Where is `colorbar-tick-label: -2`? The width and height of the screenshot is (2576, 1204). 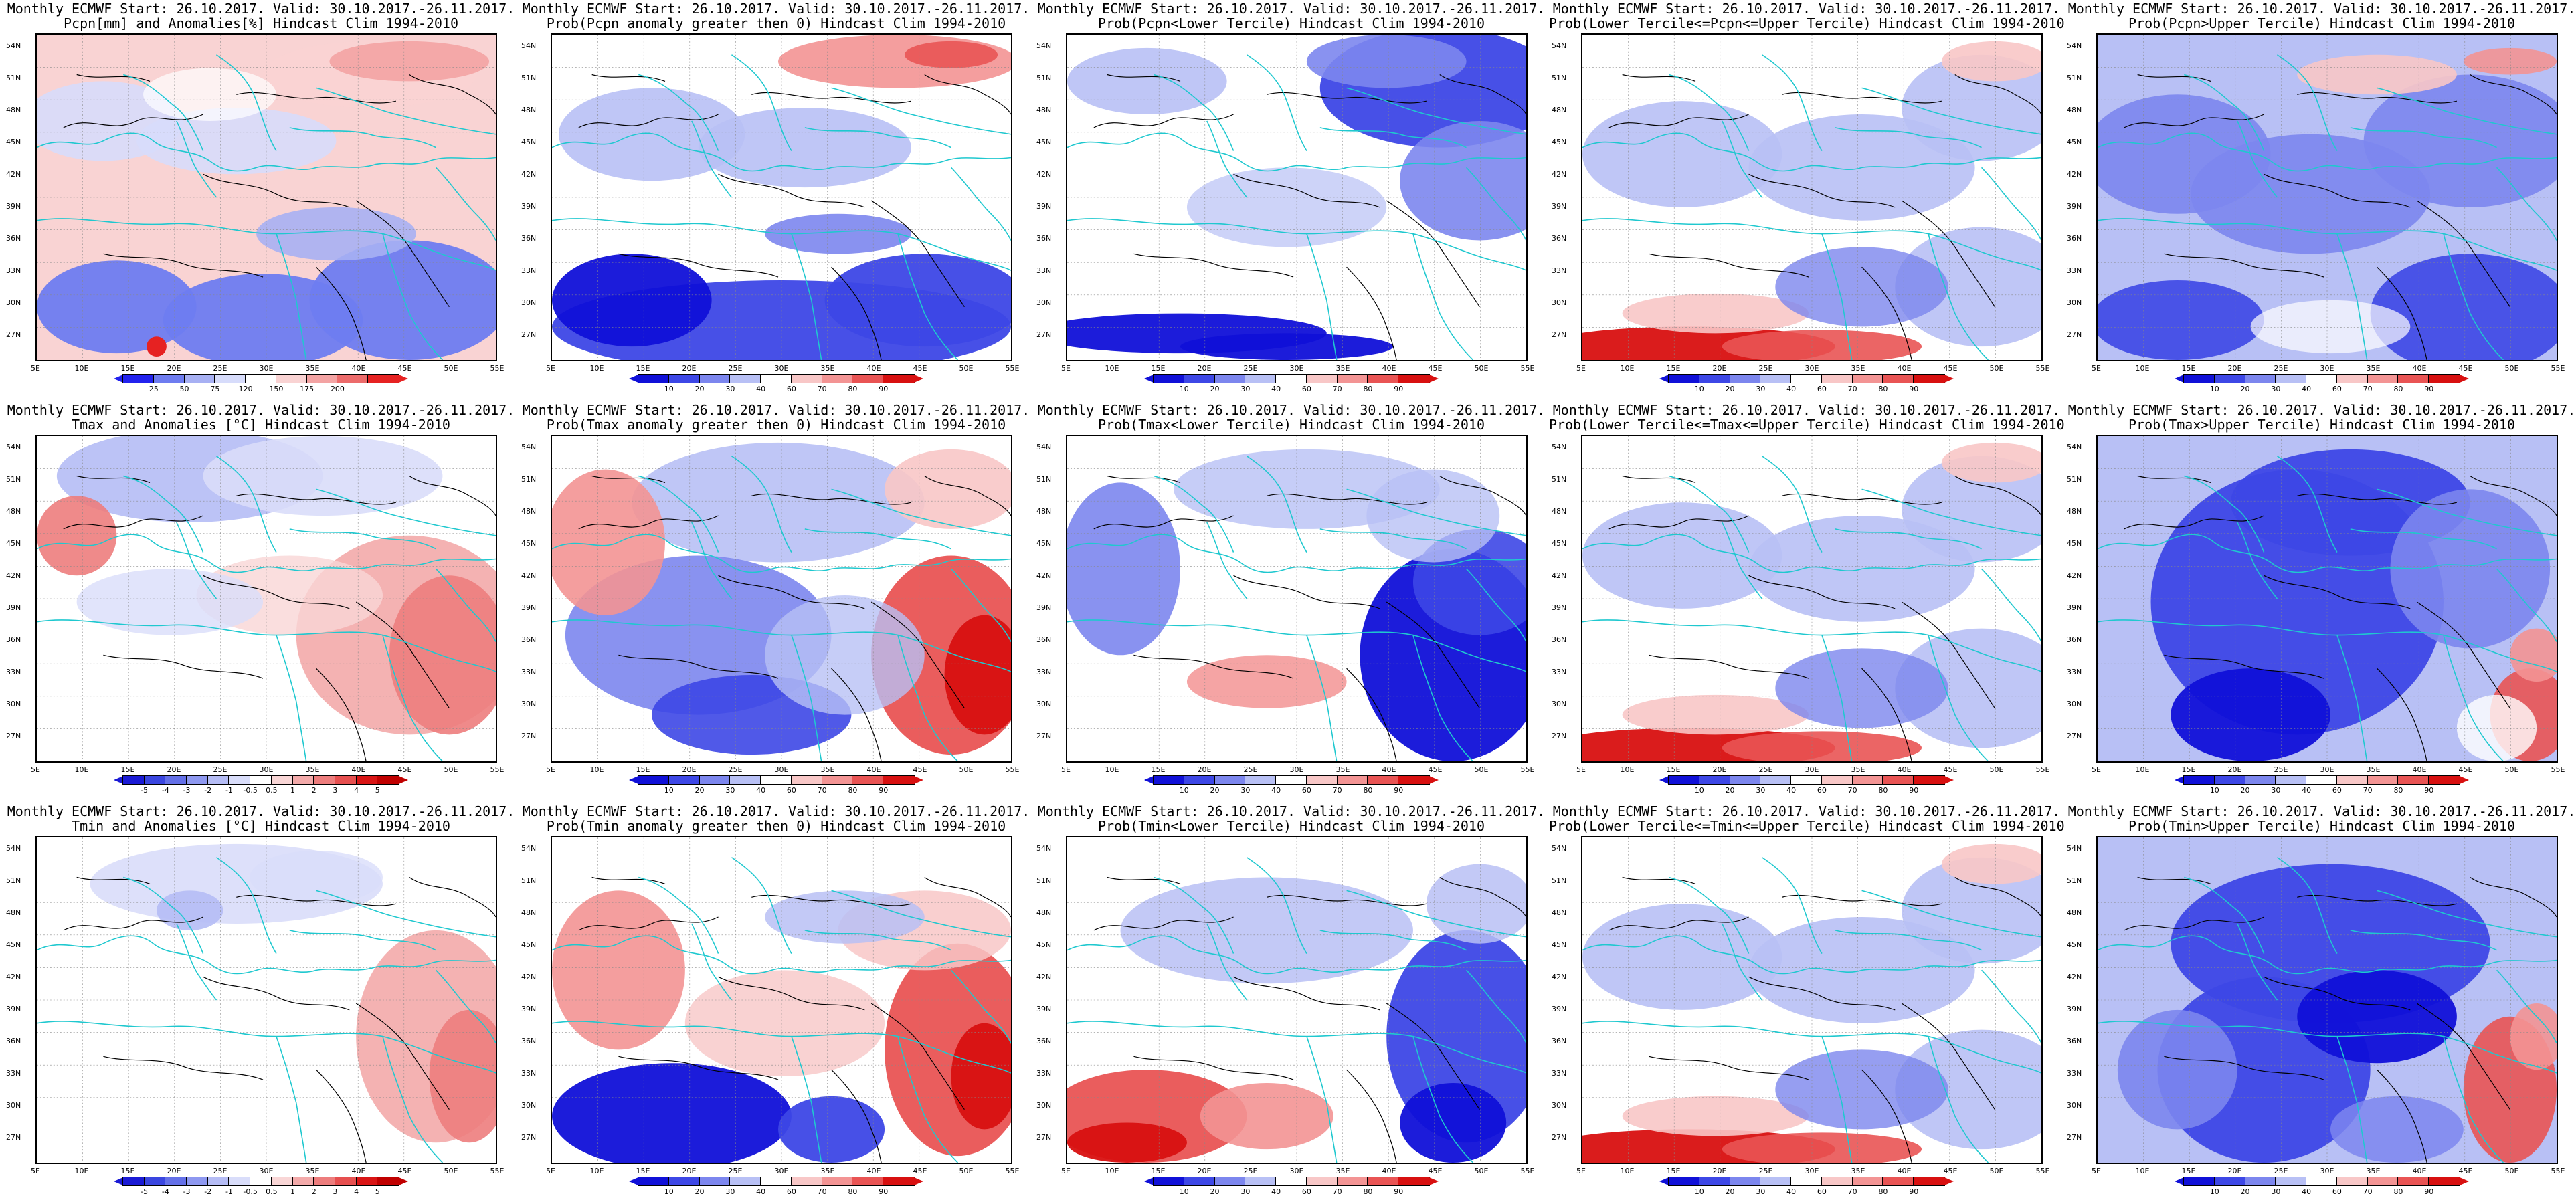 colorbar-tick-label: -2 is located at coordinates (208, 790).